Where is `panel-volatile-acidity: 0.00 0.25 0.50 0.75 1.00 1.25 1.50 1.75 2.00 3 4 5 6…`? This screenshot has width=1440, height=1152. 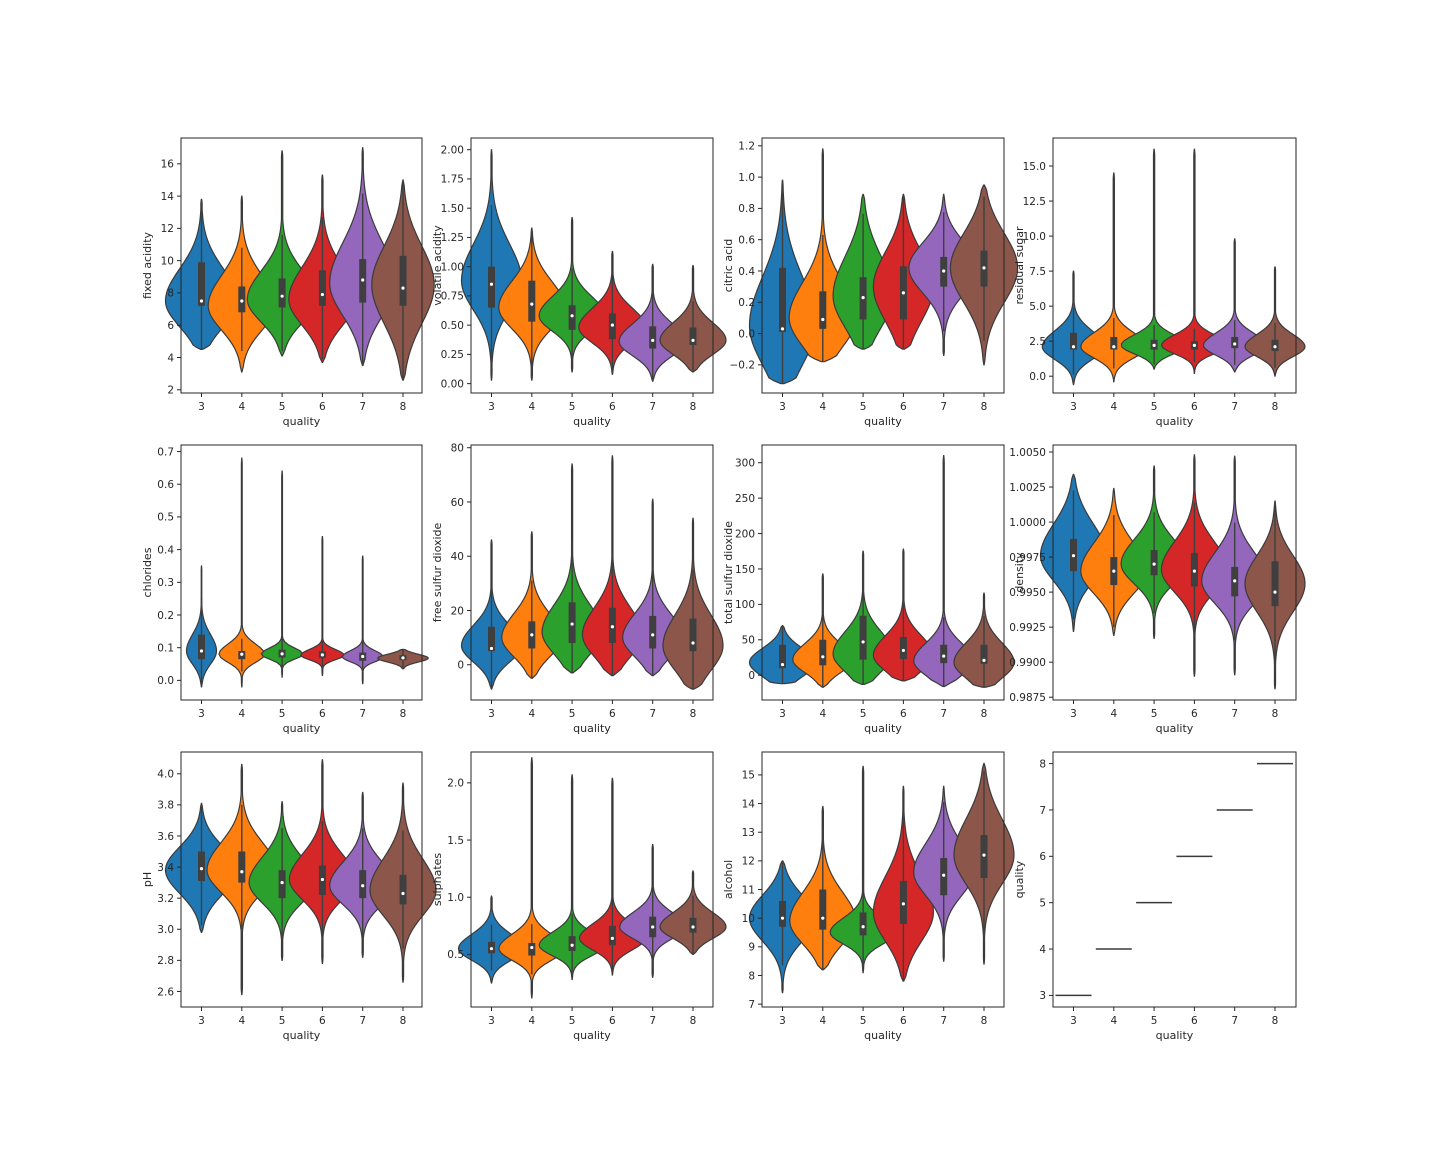
panel-volatile-acidity: 0.00 0.25 0.50 0.75 1.00 1.25 1.50 1.75 2.00 3 4 5 6… is located at coordinates (579, 282).